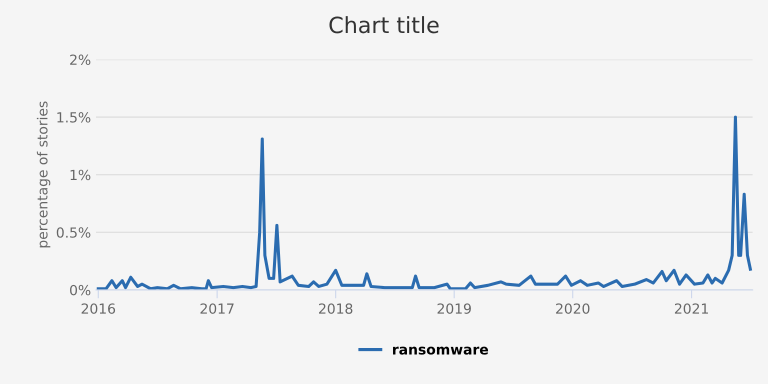  What do you see at coordinates (217, 308) in the screenshot?
I see `x-tick-label: 2017` at bounding box center [217, 308].